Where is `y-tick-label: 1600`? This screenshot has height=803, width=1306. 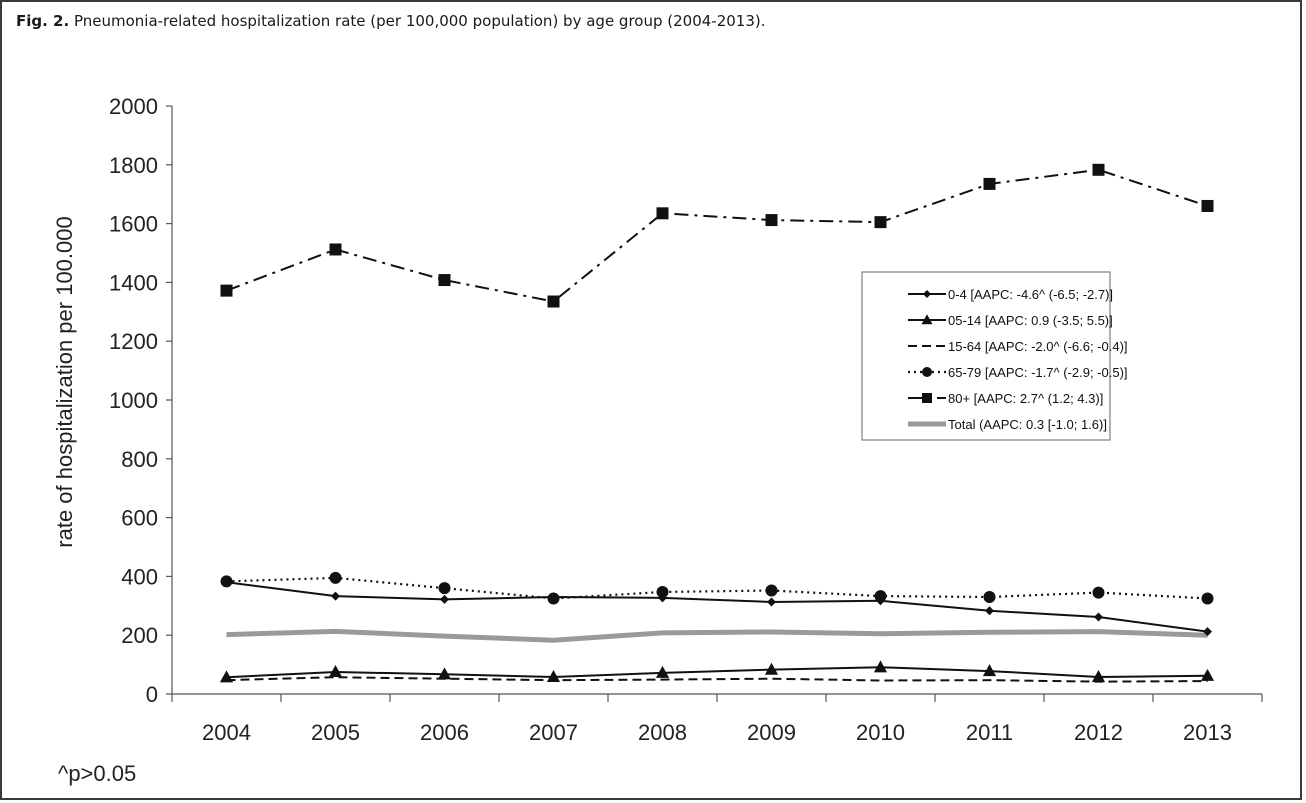
y-tick-label: 1600 is located at coordinates (133, 224).